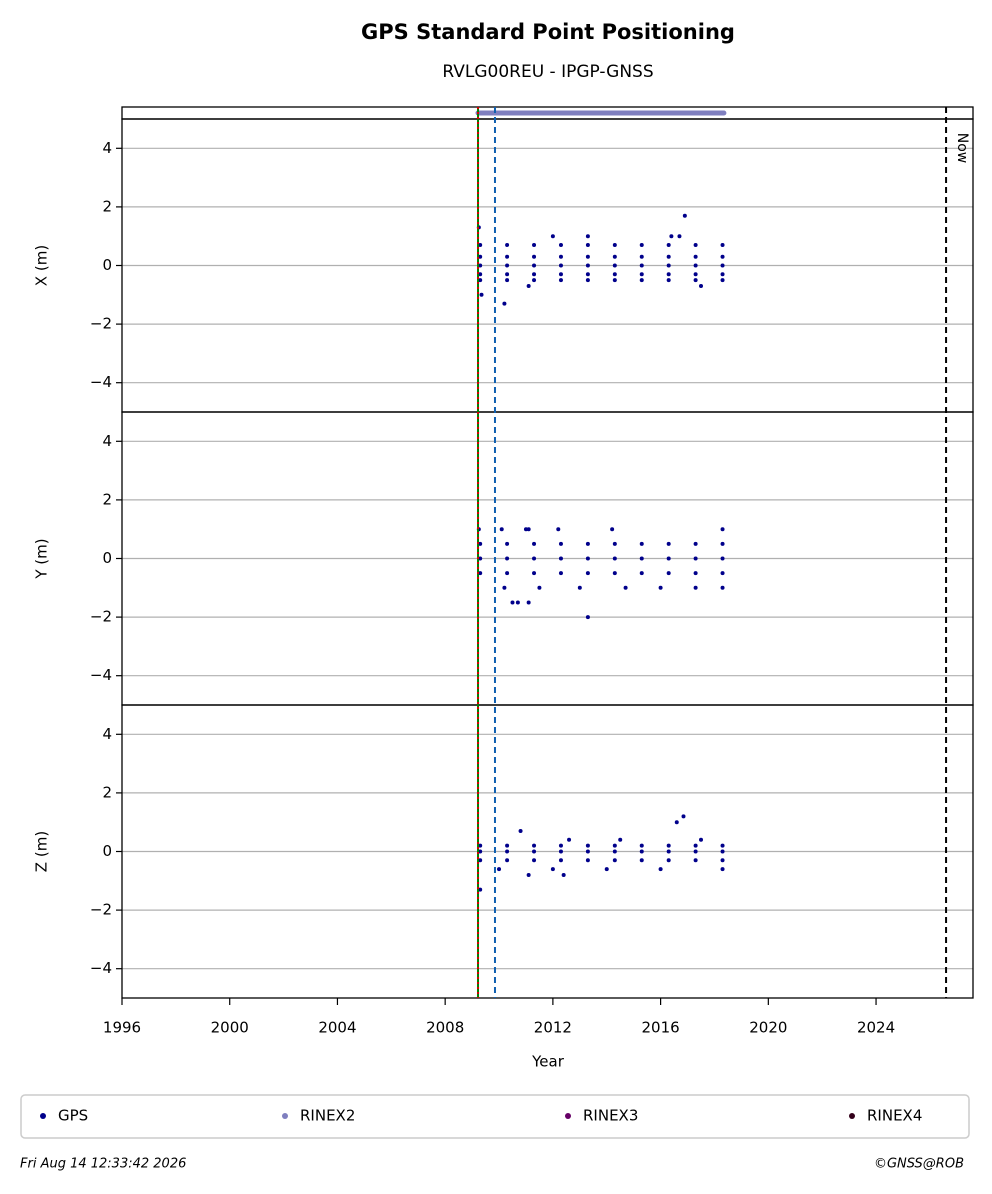 The height and width of the screenshot is (1194, 992). Describe the element at coordinates (107, 206) in the screenshot. I see `y-tick-label: 2` at that location.